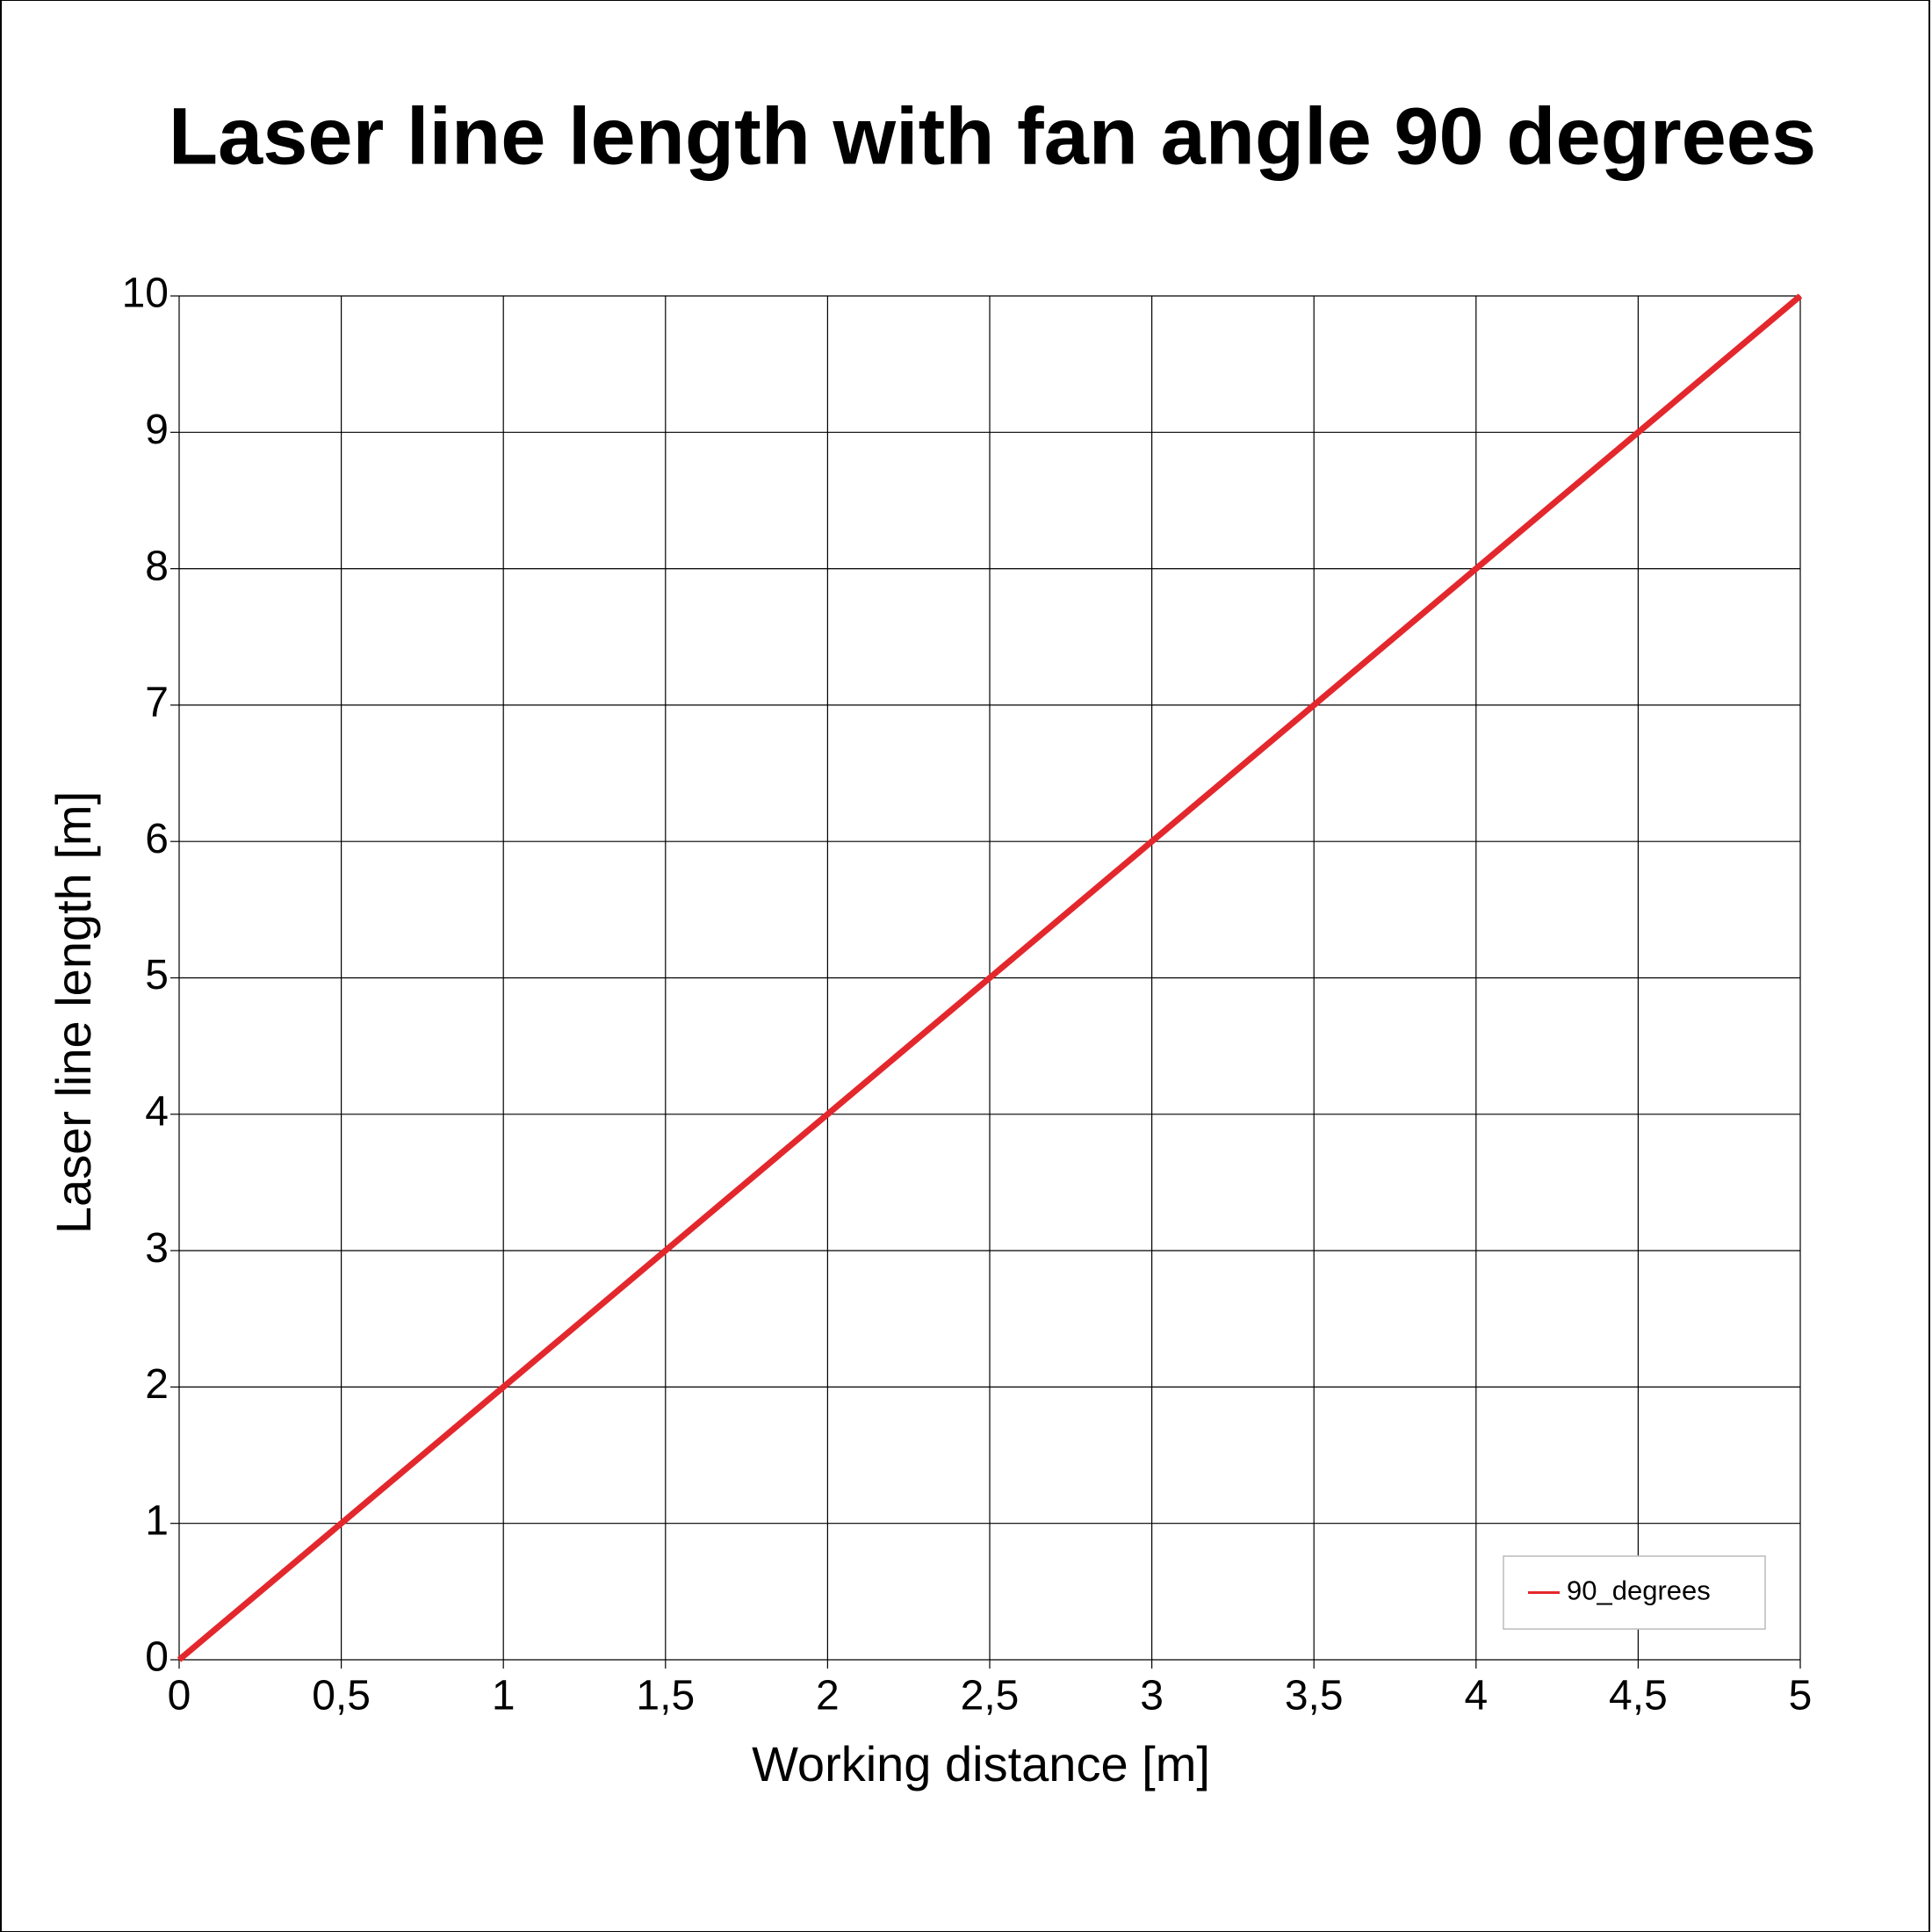  I want to click on x-tick-label: 0, so click(180, 1696).